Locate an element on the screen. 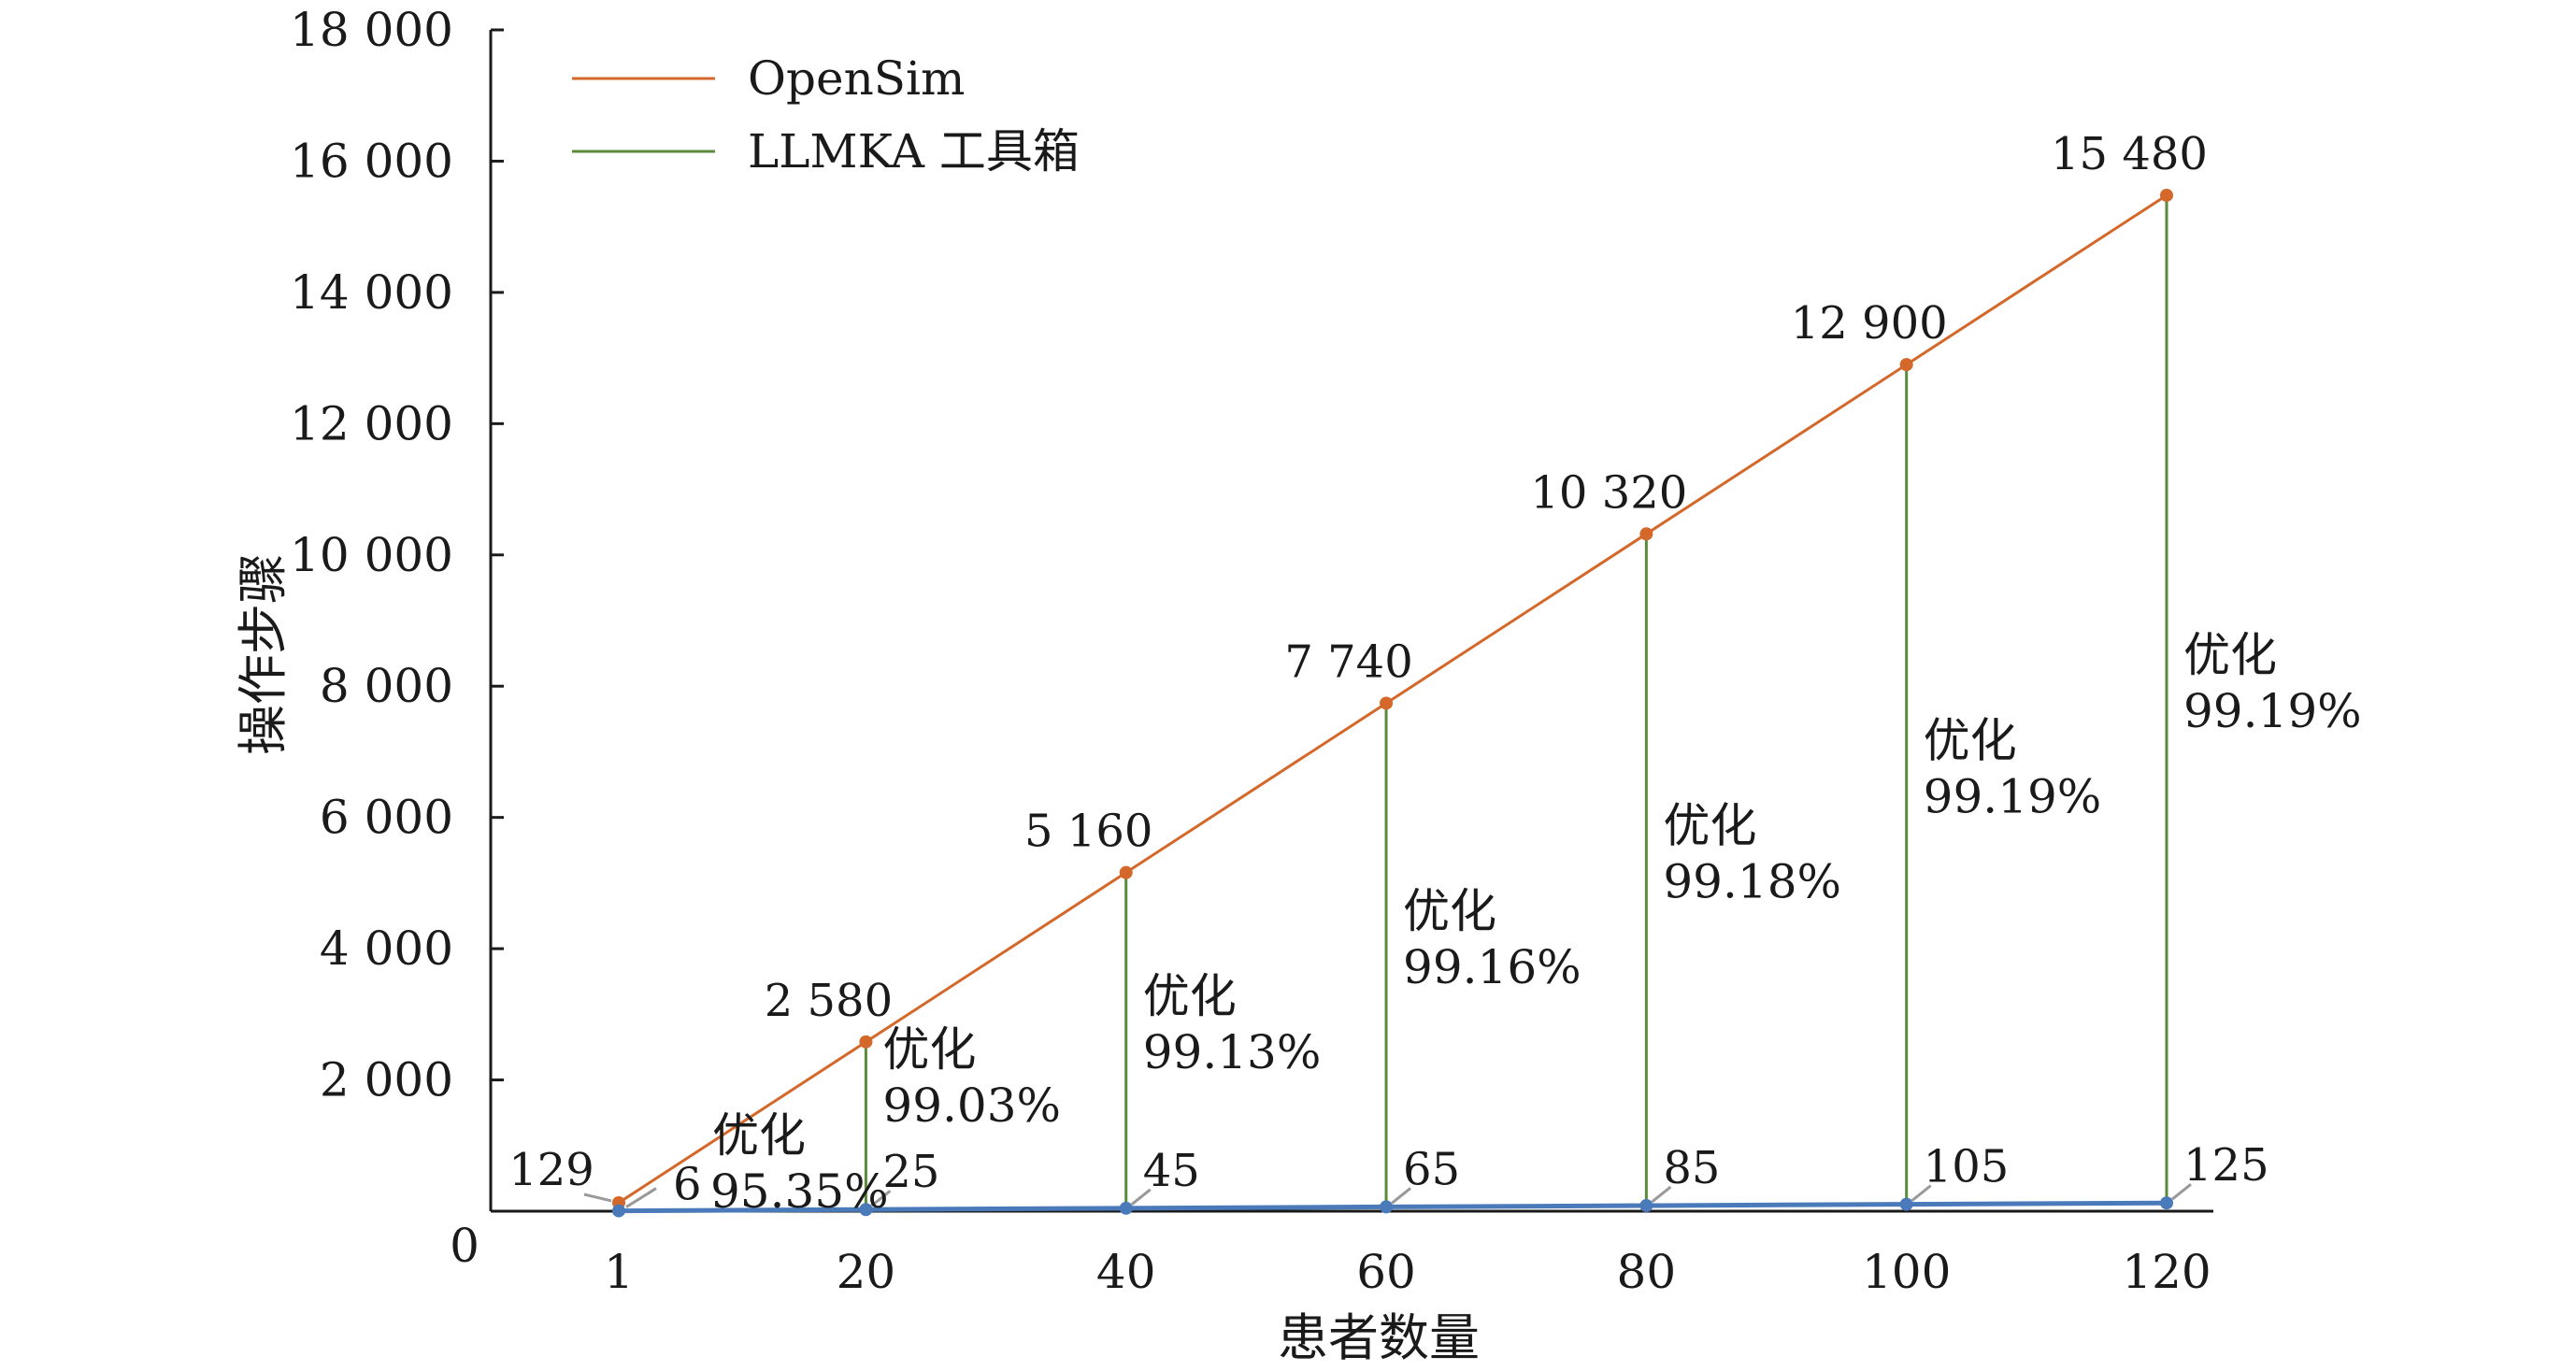 The height and width of the screenshot is (1371, 2576). data-label-llmka: 85 is located at coordinates (1691, 1168).